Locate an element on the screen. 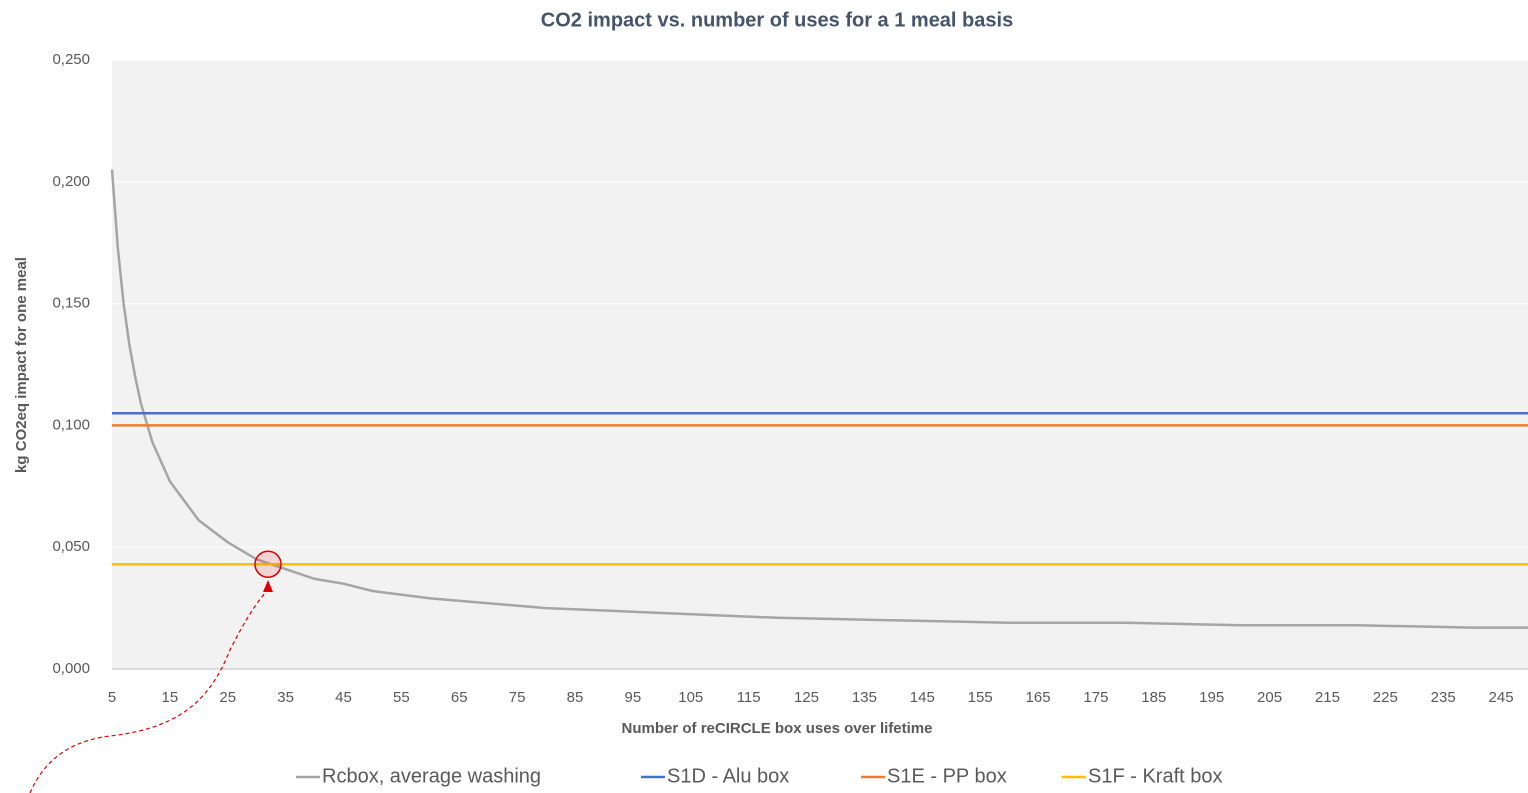  x-tick-label: 135 is located at coordinates (864, 697).